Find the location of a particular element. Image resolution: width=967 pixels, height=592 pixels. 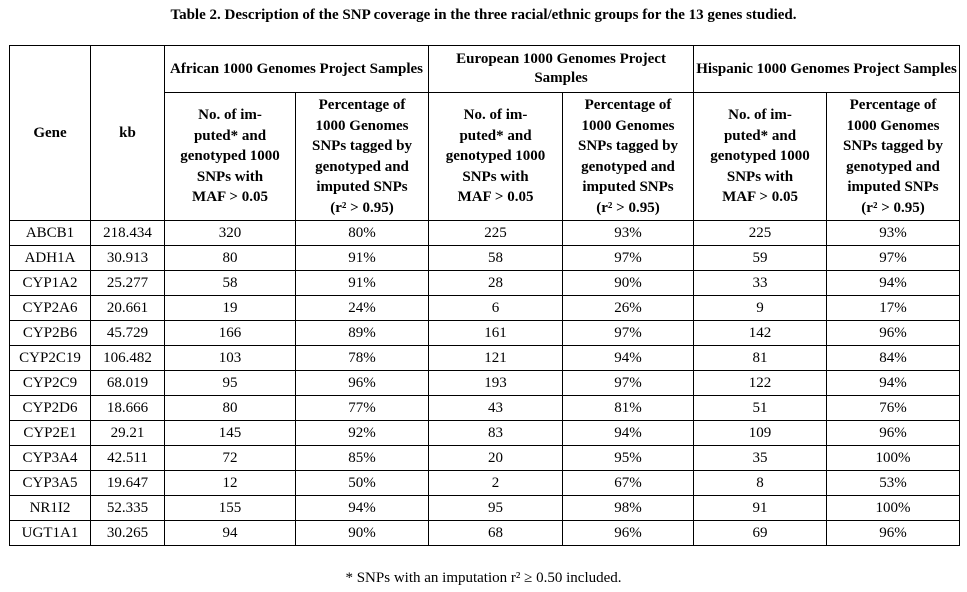

european-percentage-cell: 26% is located at coordinates (628, 308).